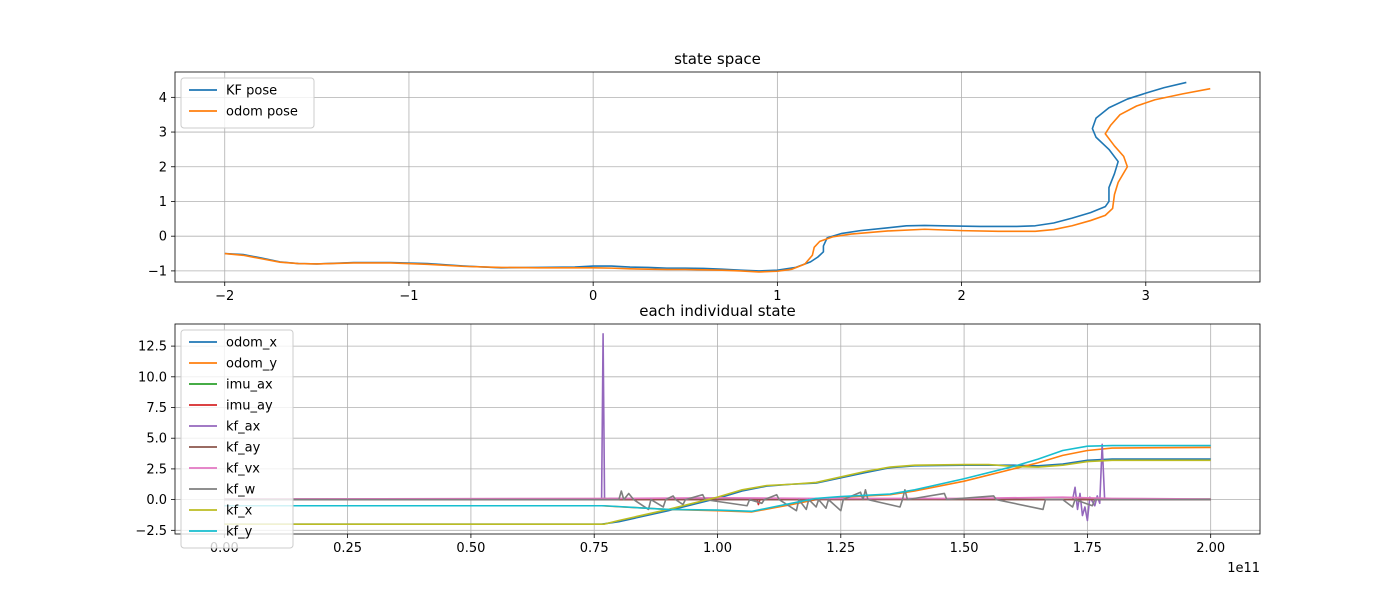  Describe the element at coordinates (1087, 548) in the screenshot. I see `x-tick-label: 1.75` at that location.